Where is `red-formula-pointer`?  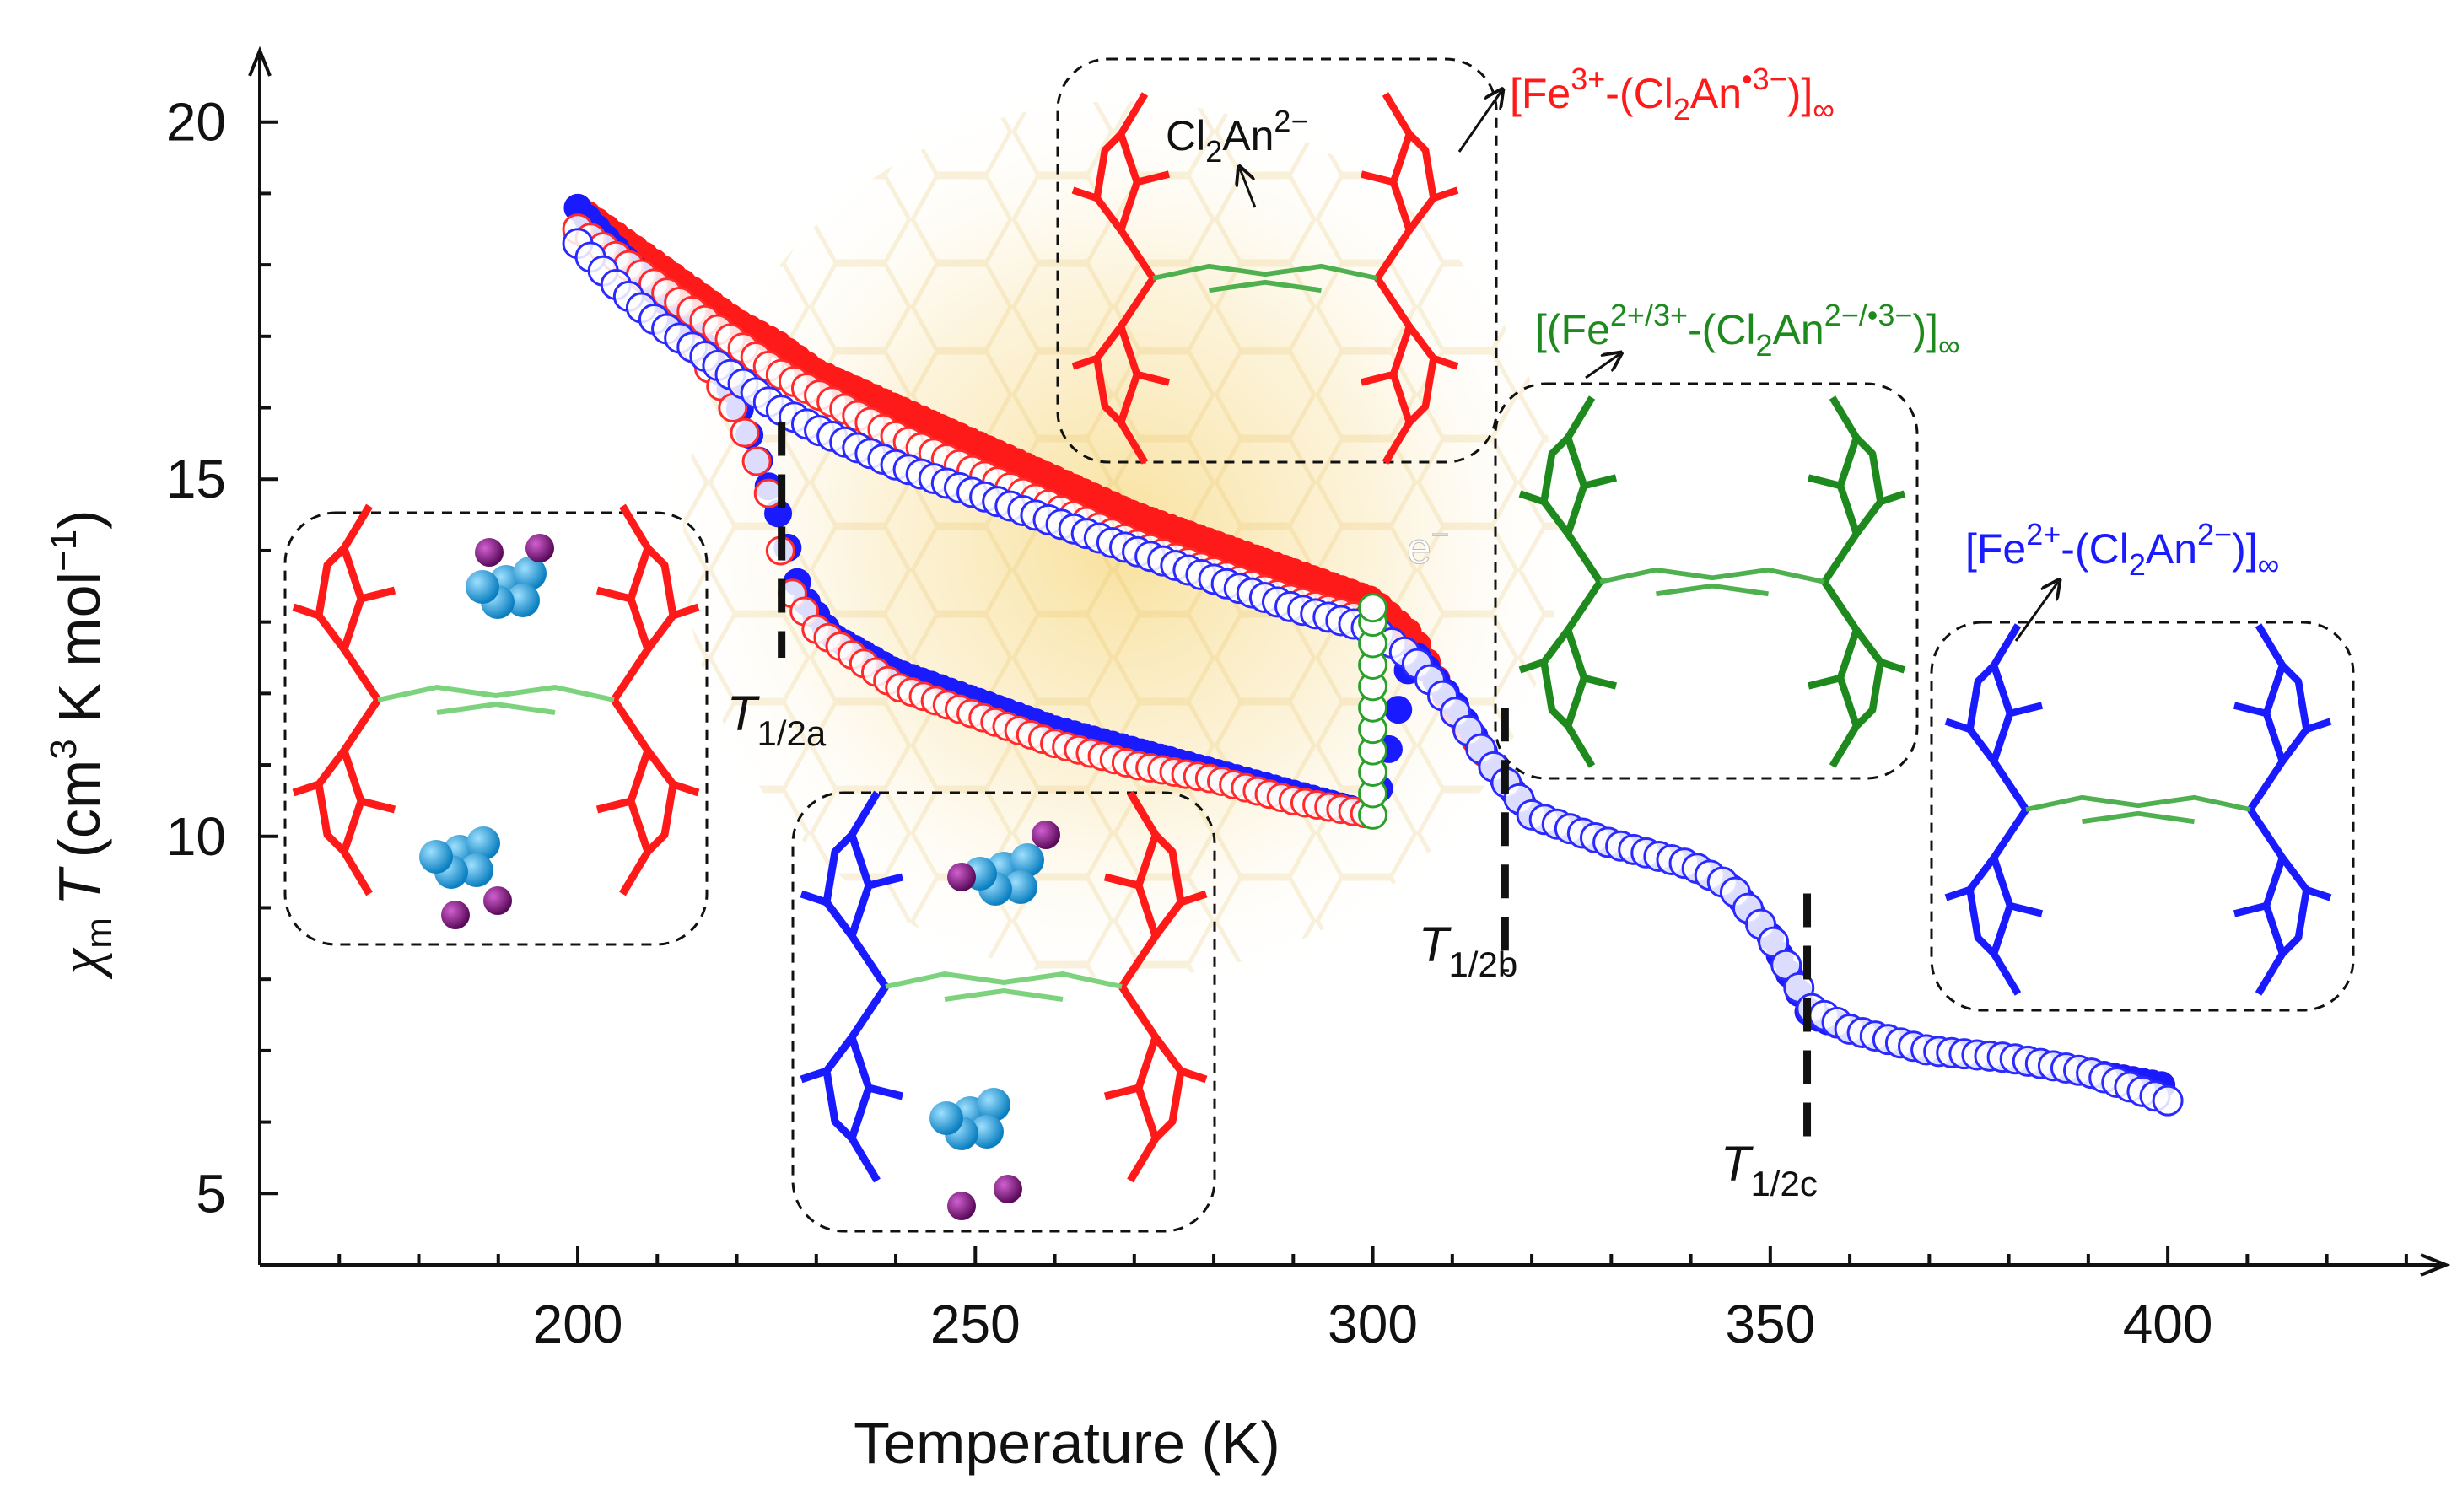
red-formula-pointer is located at coordinates (1479, 122).